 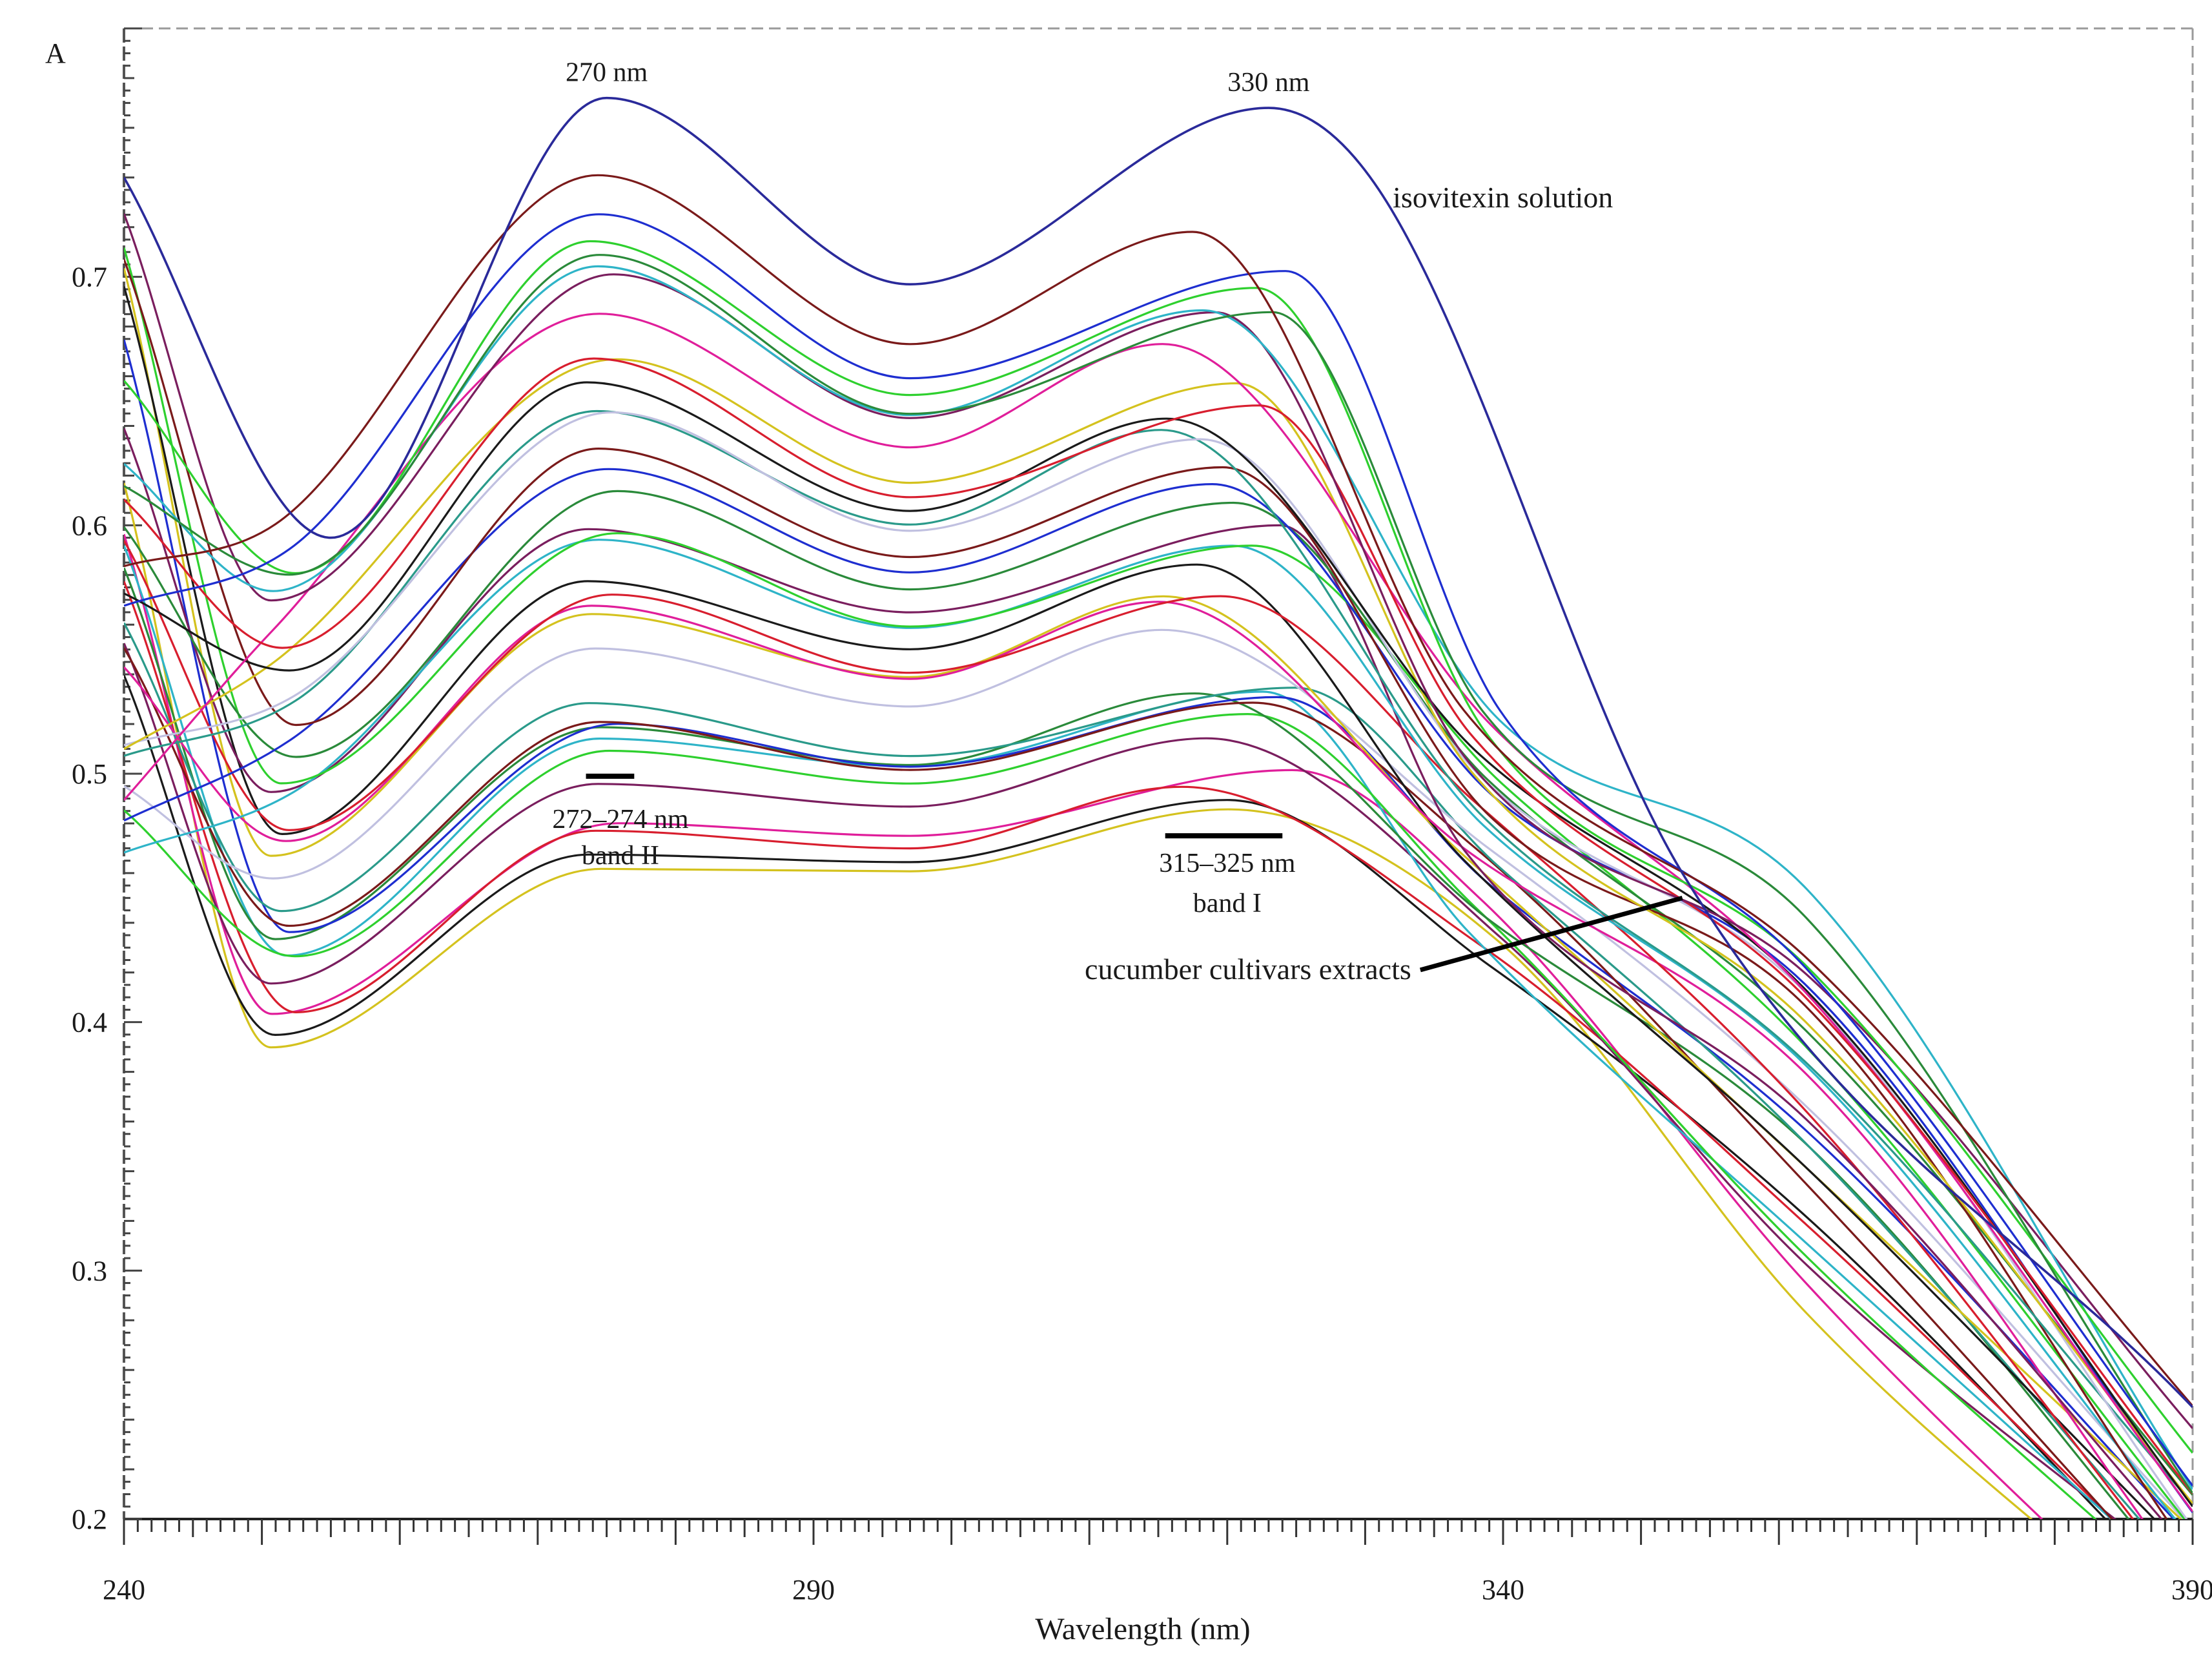 What do you see at coordinates (1503, 197) in the screenshot?
I see `isovitexin-label: isovitexin solution` at bounding box center [1503, 197].